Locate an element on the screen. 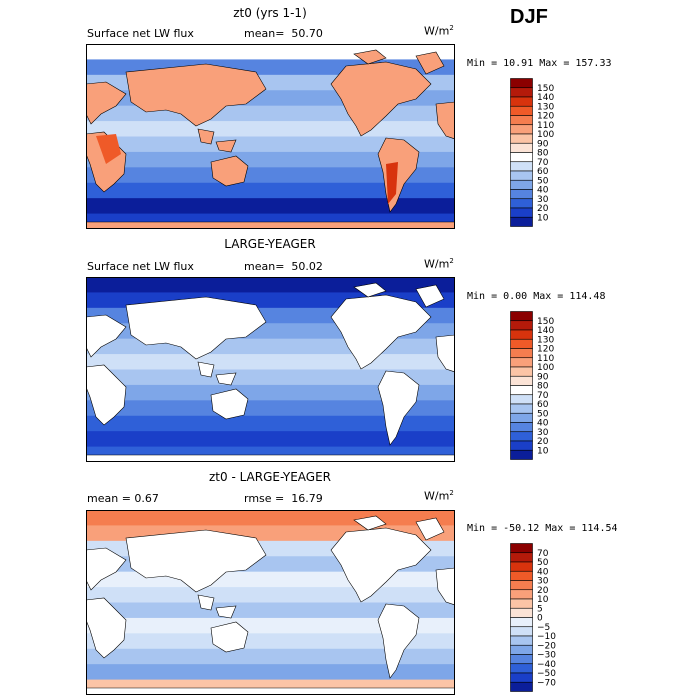 Image resolution: width=700 pixels, height=700 pixels. colorbar-tick-label: −70 is located at coordinates (546, 683).